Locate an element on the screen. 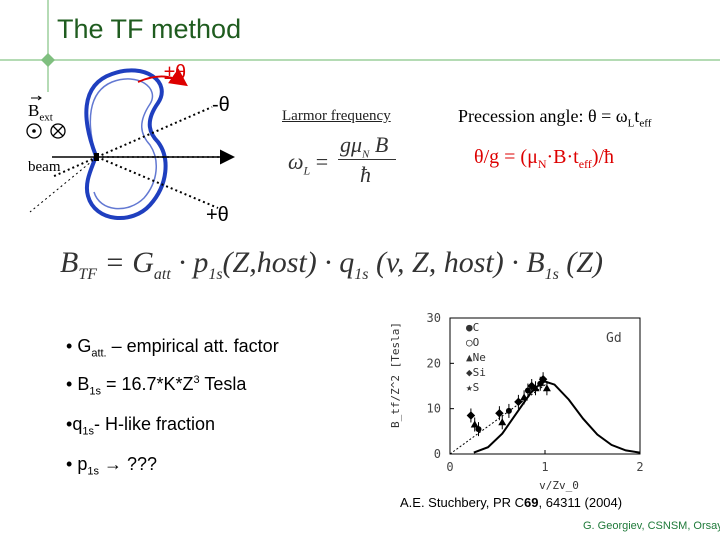 The height and width of the screenshot is (540, 720). y-tick-label: 0 is located at coordinates (437, 454).